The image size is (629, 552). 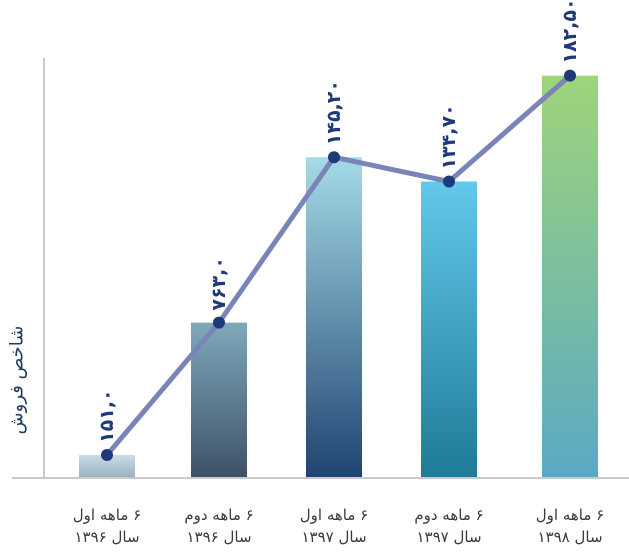 I want to click on category-label-line2: سال ۱۳۹۸, so click(x=570, y=537).